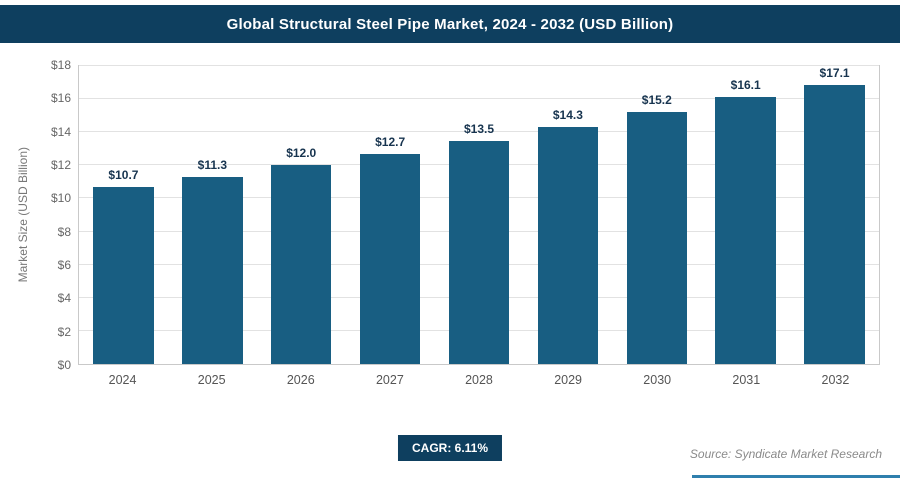 The width and height of the screenshot is (900, 500). I want to click on source-attribution: Source: Syndicate Market Research, so click(785, 454).